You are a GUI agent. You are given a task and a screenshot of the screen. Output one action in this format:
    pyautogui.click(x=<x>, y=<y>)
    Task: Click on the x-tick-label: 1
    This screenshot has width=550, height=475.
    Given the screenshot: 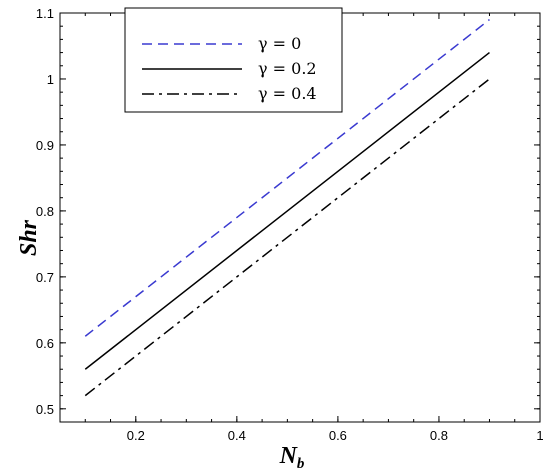 What is the action you would take?
    pyautogui.click(x=539, y=435)
    